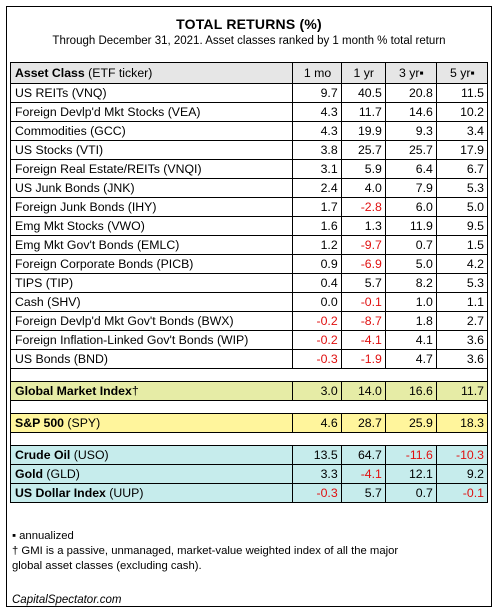 The image size is (500, 615). What do you see at coordinates (462, 474) in the screenshot?
I see `return-5yr: 9.2` at bounding box center [462, 474].